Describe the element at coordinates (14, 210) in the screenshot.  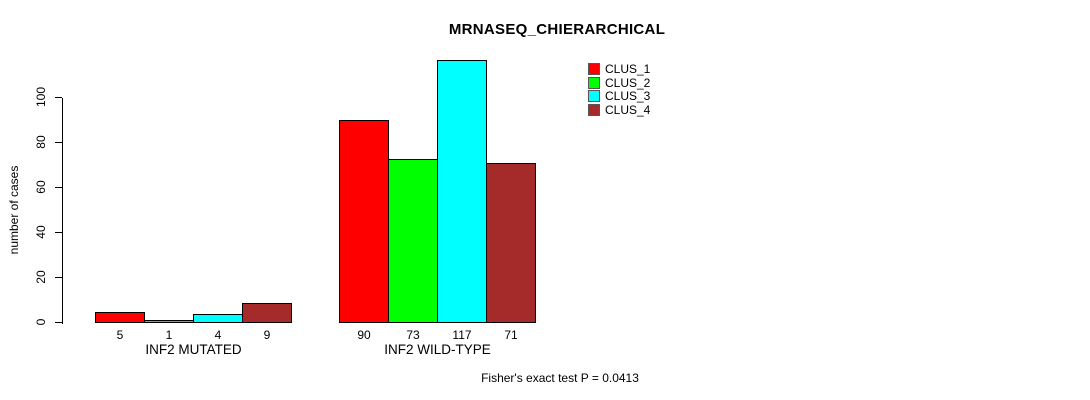
I see `y-axis-label: number of cases` at that location.